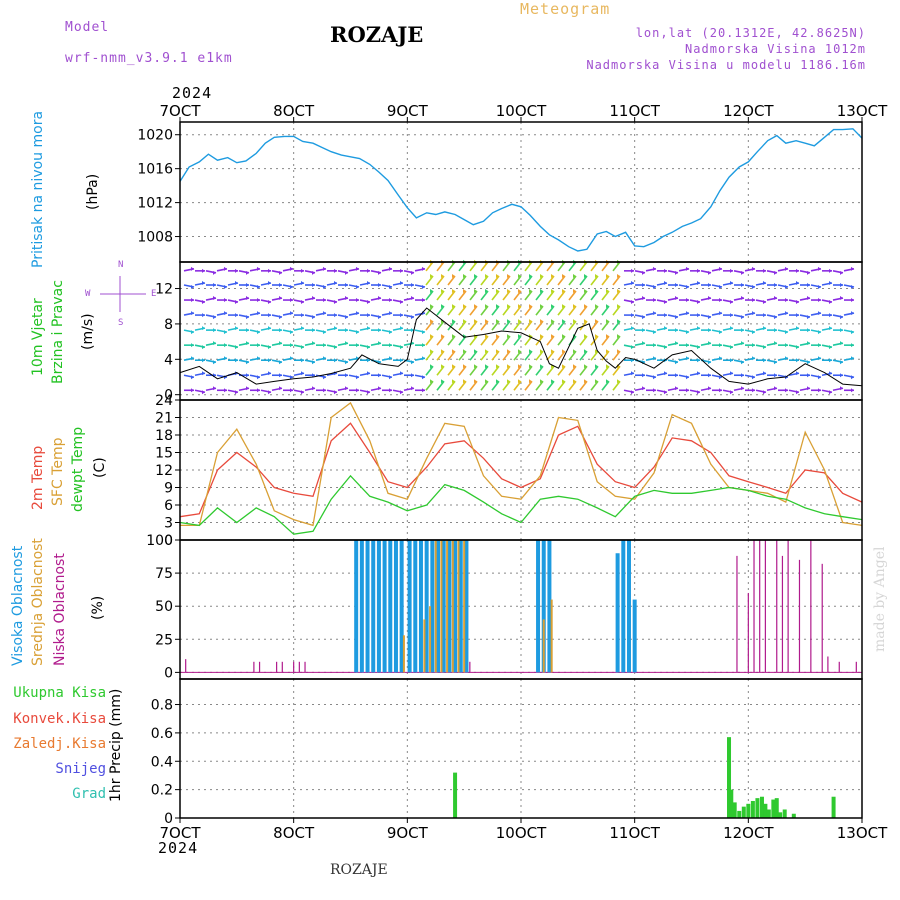  I want to click on model-name: wrf-nmm_v3.9.1 e1km, so click(149, 58).